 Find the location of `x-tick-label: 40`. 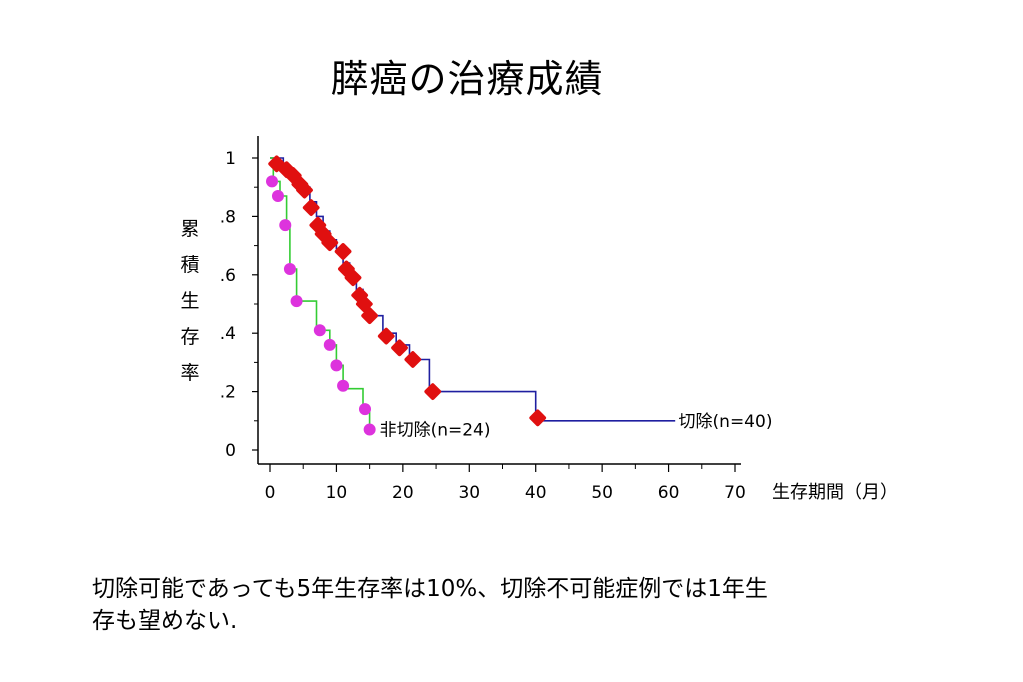

x-tick-label: 40 is located at coordinates (536, 493).